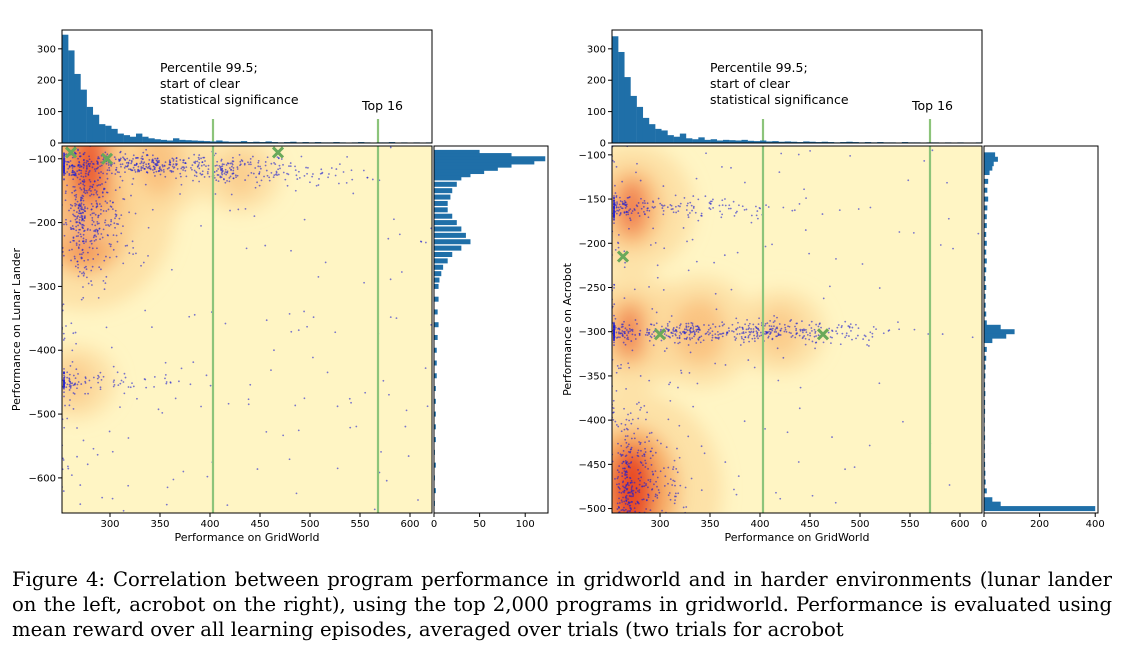 The image size is (1121, 646). I want to click on x-axis-label: Performance on GridWorld, so click(246, 537).